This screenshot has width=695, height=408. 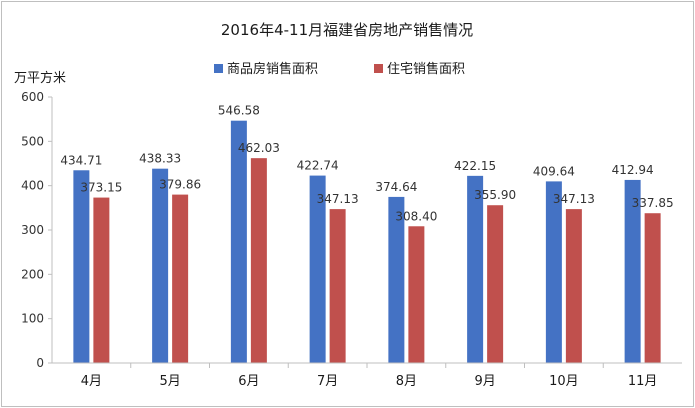 What do you see at coordinates (160, 159) in the screenshot?
I see `data-label-commercial: 438.33` at bounding box center [160, 159].